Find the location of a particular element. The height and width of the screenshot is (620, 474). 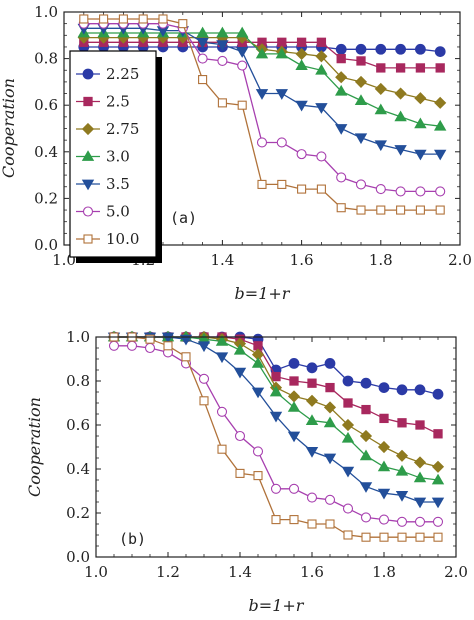

x-tick-label: 1.0 is located at coordinates (96, 572).